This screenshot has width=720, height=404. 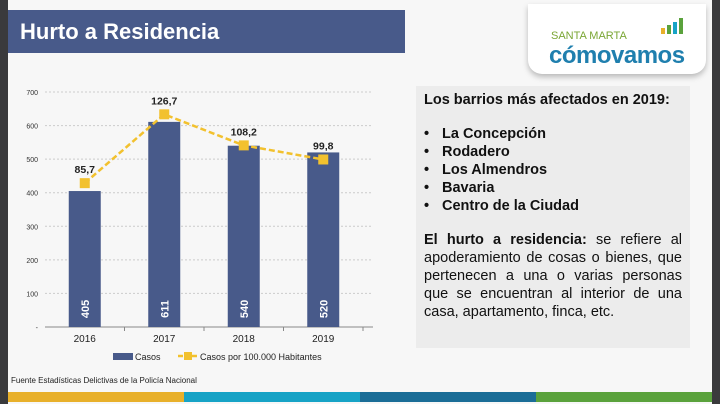 I want to click on logo-line2: cómovamos, so click(x=617, y=55).